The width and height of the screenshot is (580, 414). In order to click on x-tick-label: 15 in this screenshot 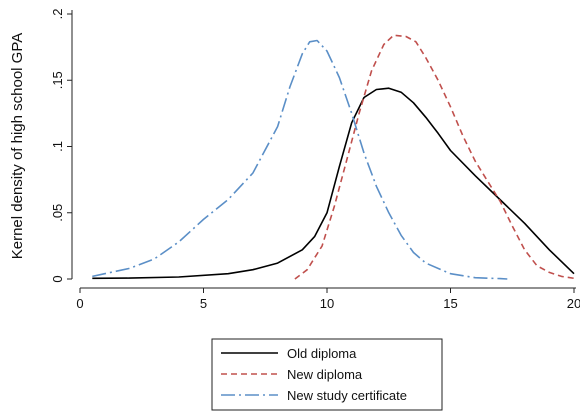, I will do `click(450, 303)`.